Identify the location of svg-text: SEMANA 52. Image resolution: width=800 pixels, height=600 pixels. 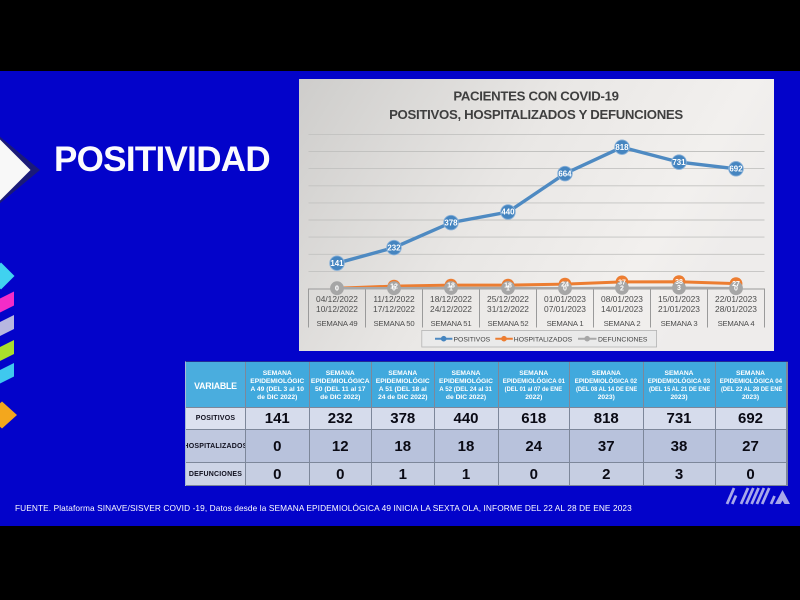
(508, 323).